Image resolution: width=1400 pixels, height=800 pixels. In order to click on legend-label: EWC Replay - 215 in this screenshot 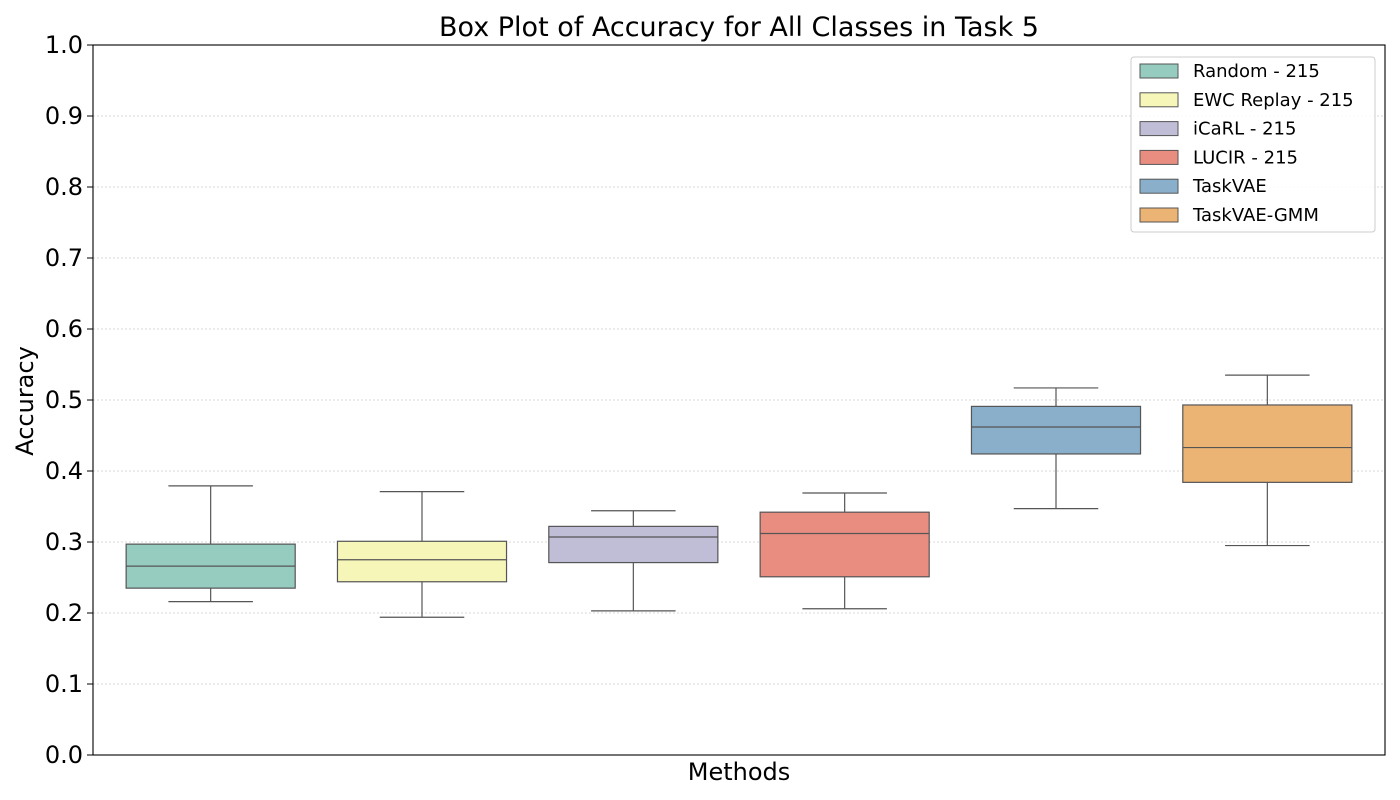, I will do `click(1273, 100)`.